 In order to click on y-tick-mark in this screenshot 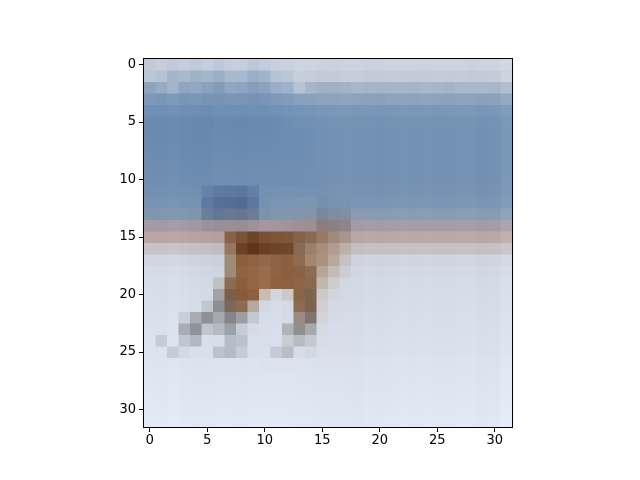, I will do `click(141, 122)`.